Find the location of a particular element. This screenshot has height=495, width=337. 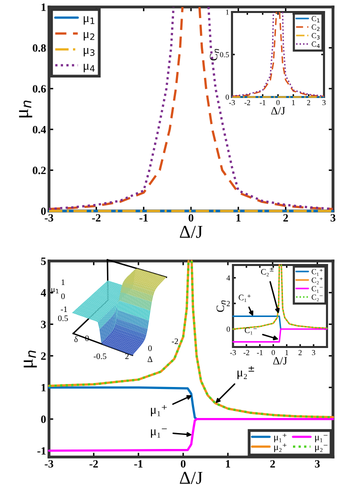

annotation: Δ is located at coordinates (150, 359).